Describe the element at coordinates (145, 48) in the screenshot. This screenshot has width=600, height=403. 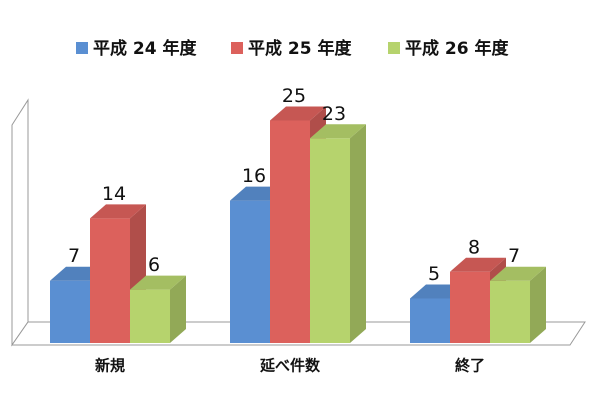
I see `legend-label: 平成 24 年度` at that location.